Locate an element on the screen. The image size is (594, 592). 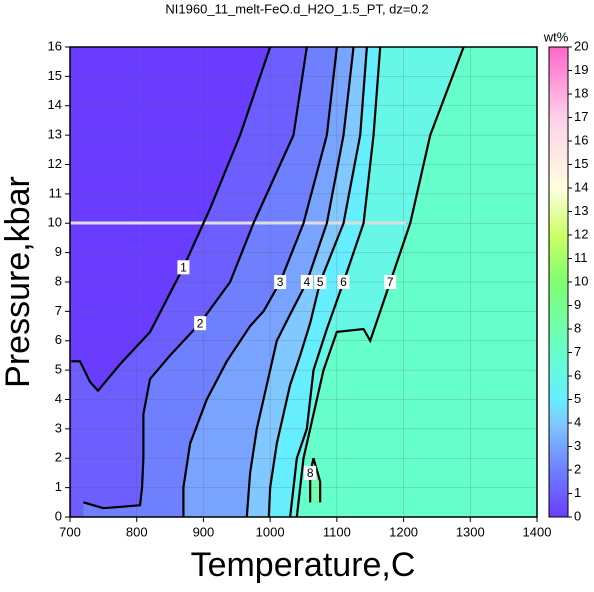
contour-label: 4 is located at coordinates (306, 282).